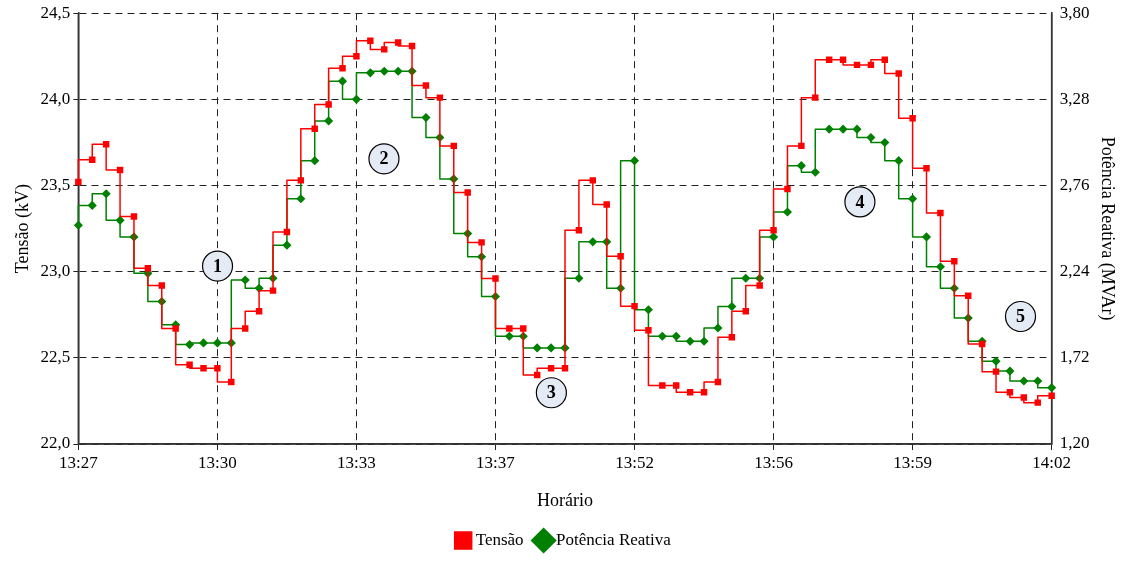 The height and width of the screenshot is (563, 1130). I want to click on annotation: 2, so click(384, 158).